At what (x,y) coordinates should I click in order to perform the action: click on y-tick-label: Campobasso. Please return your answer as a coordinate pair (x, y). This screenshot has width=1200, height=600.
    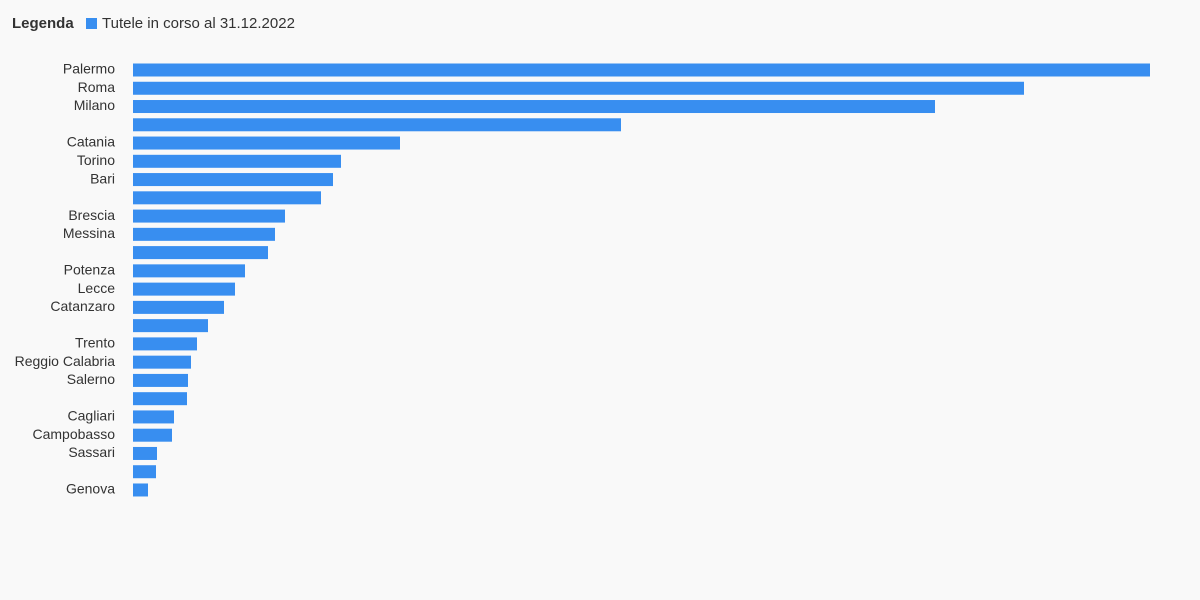
    Looking at the image, I should click on (74, 434).